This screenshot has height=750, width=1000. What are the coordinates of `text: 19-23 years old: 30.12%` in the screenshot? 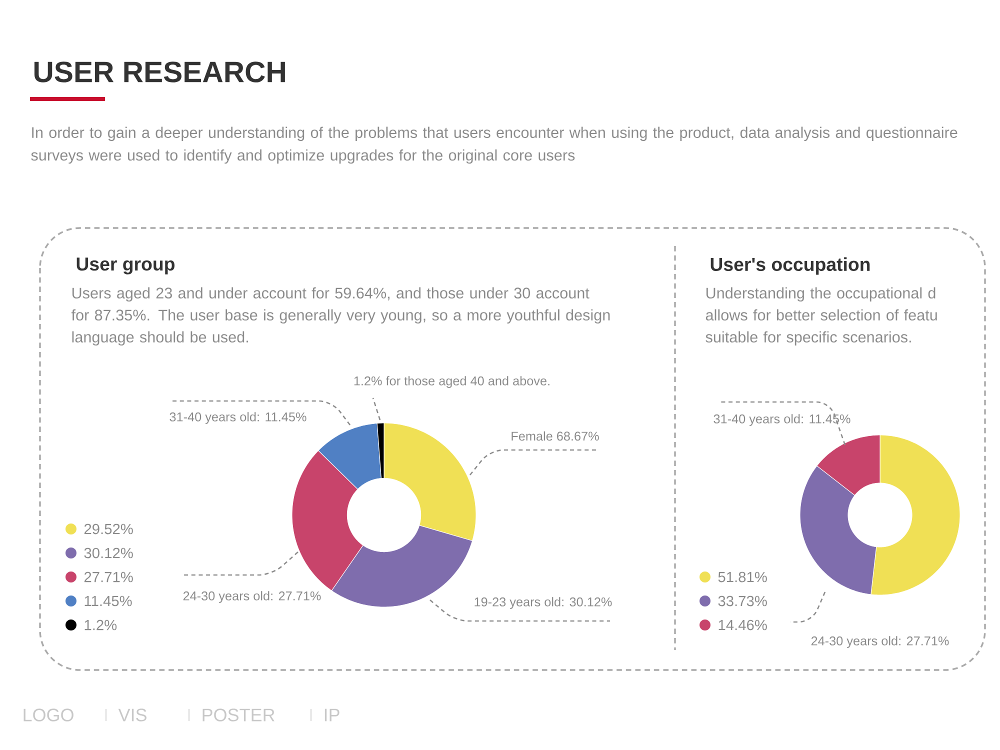 It's located at (543, 603).